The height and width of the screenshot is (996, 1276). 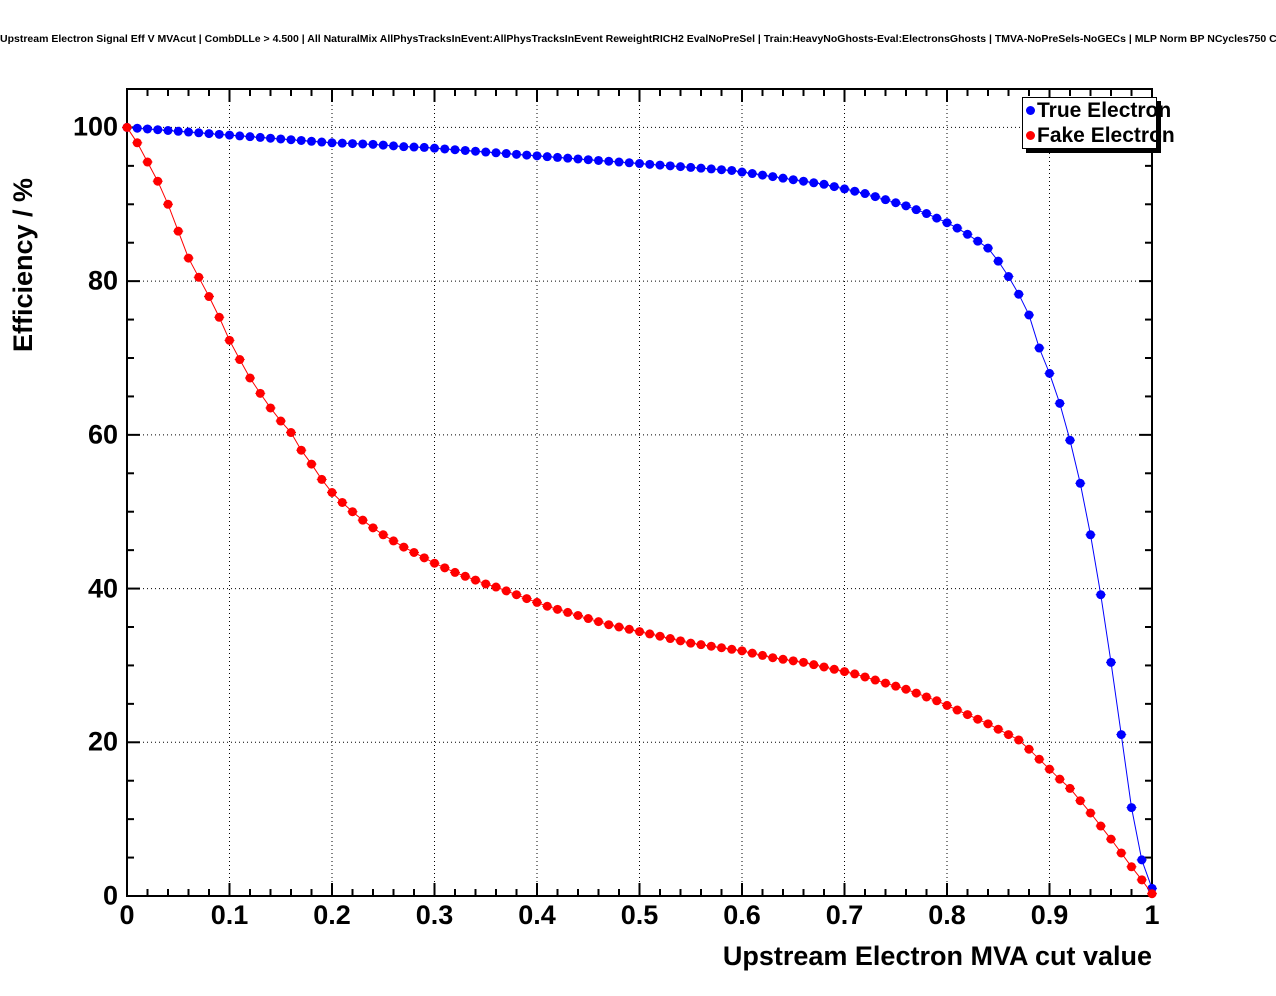 What do you see at coordinates (947, 915) in the screenshot?
I see `x-tick-label: 0.8` at bounding box center [947, 915].